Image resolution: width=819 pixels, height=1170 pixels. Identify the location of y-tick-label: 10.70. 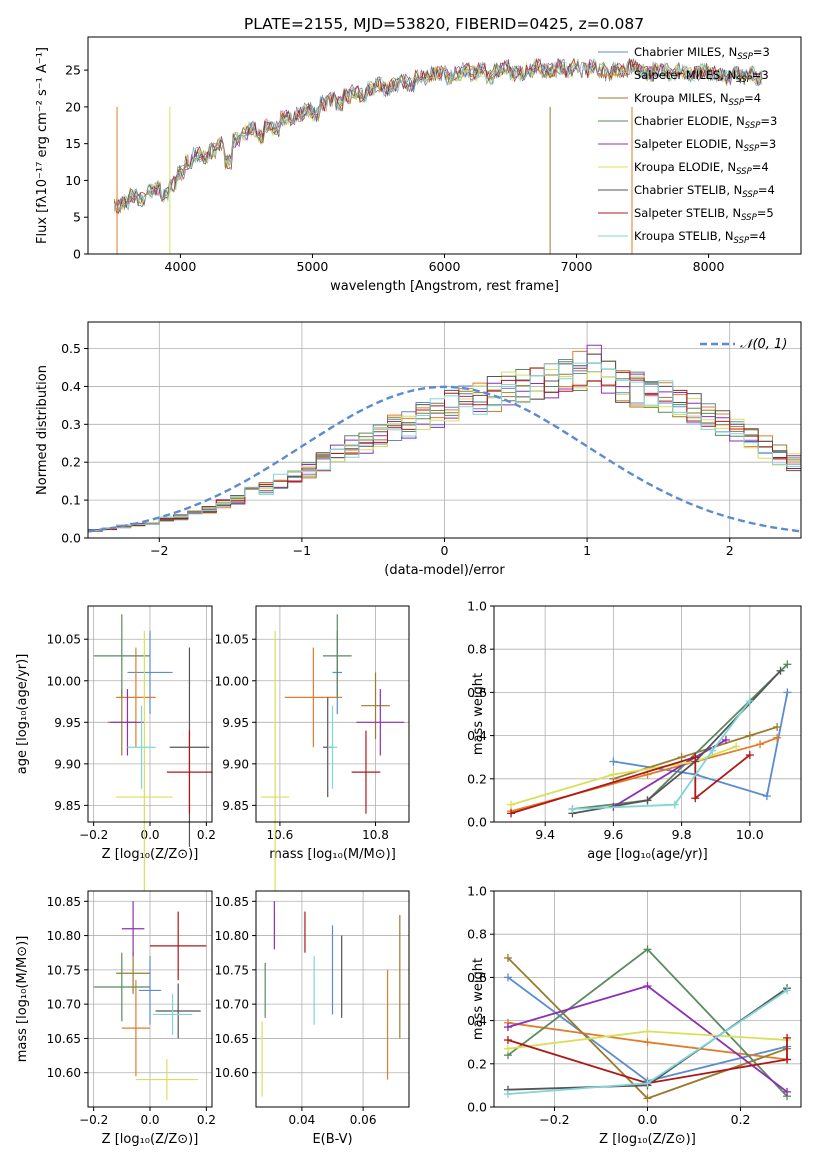
(232, 1005).